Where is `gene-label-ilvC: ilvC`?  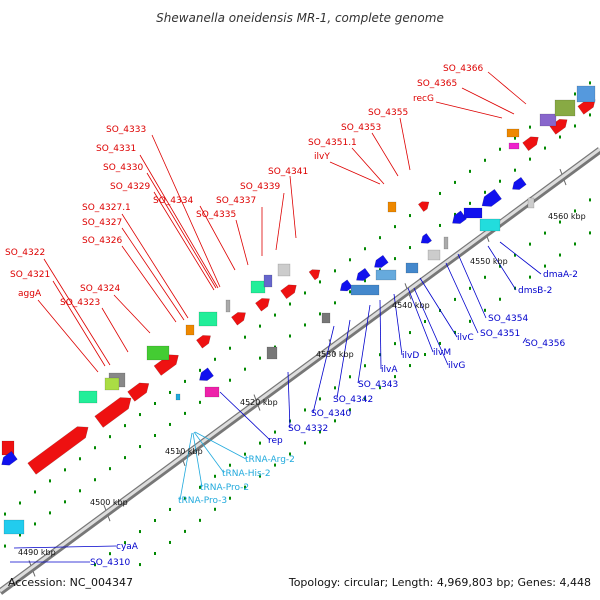 gene-label-ilvC: ilvC is located at coordinates (465, 338).